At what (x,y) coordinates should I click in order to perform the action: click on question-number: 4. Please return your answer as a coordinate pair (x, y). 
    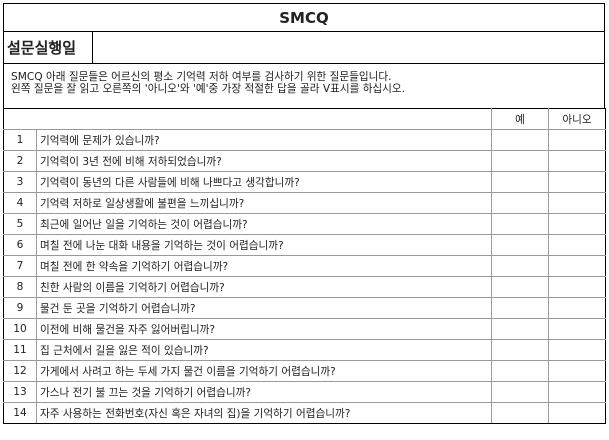
    Looking at the image, I should click on (20, 203).